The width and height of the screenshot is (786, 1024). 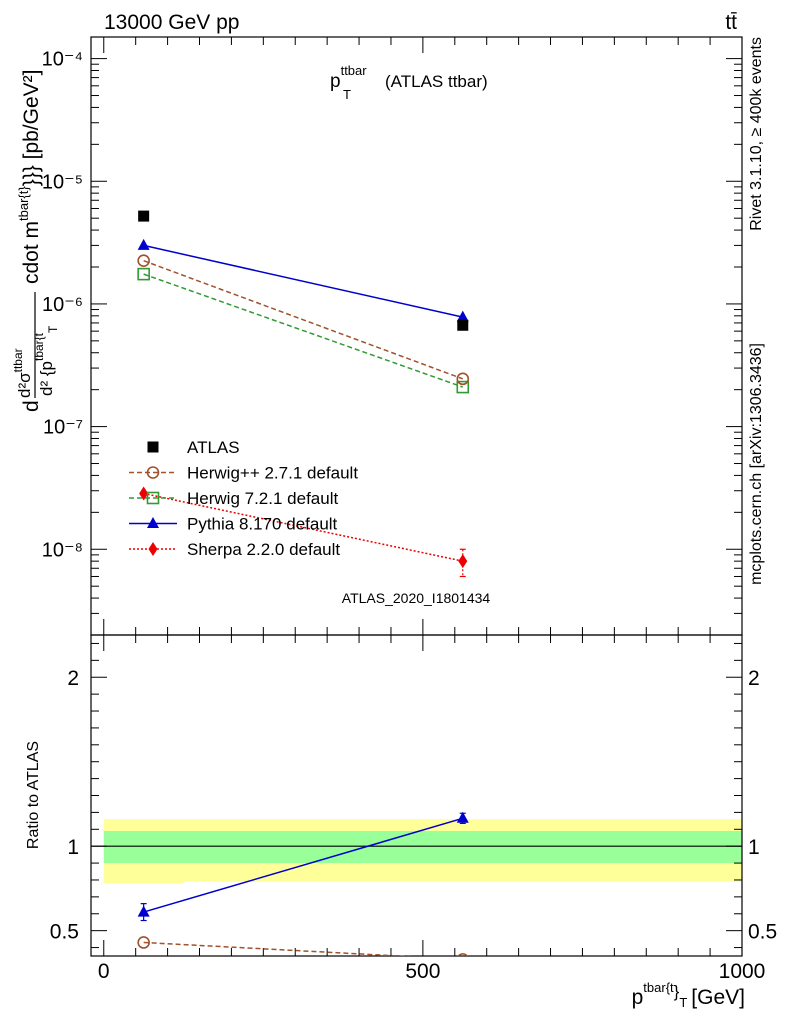 What do you see at coordinates (416, 598) in the screenshot?
I see `analysis-id-label: ATLAS_2020_I1801434` at bounding box center [416, 598].